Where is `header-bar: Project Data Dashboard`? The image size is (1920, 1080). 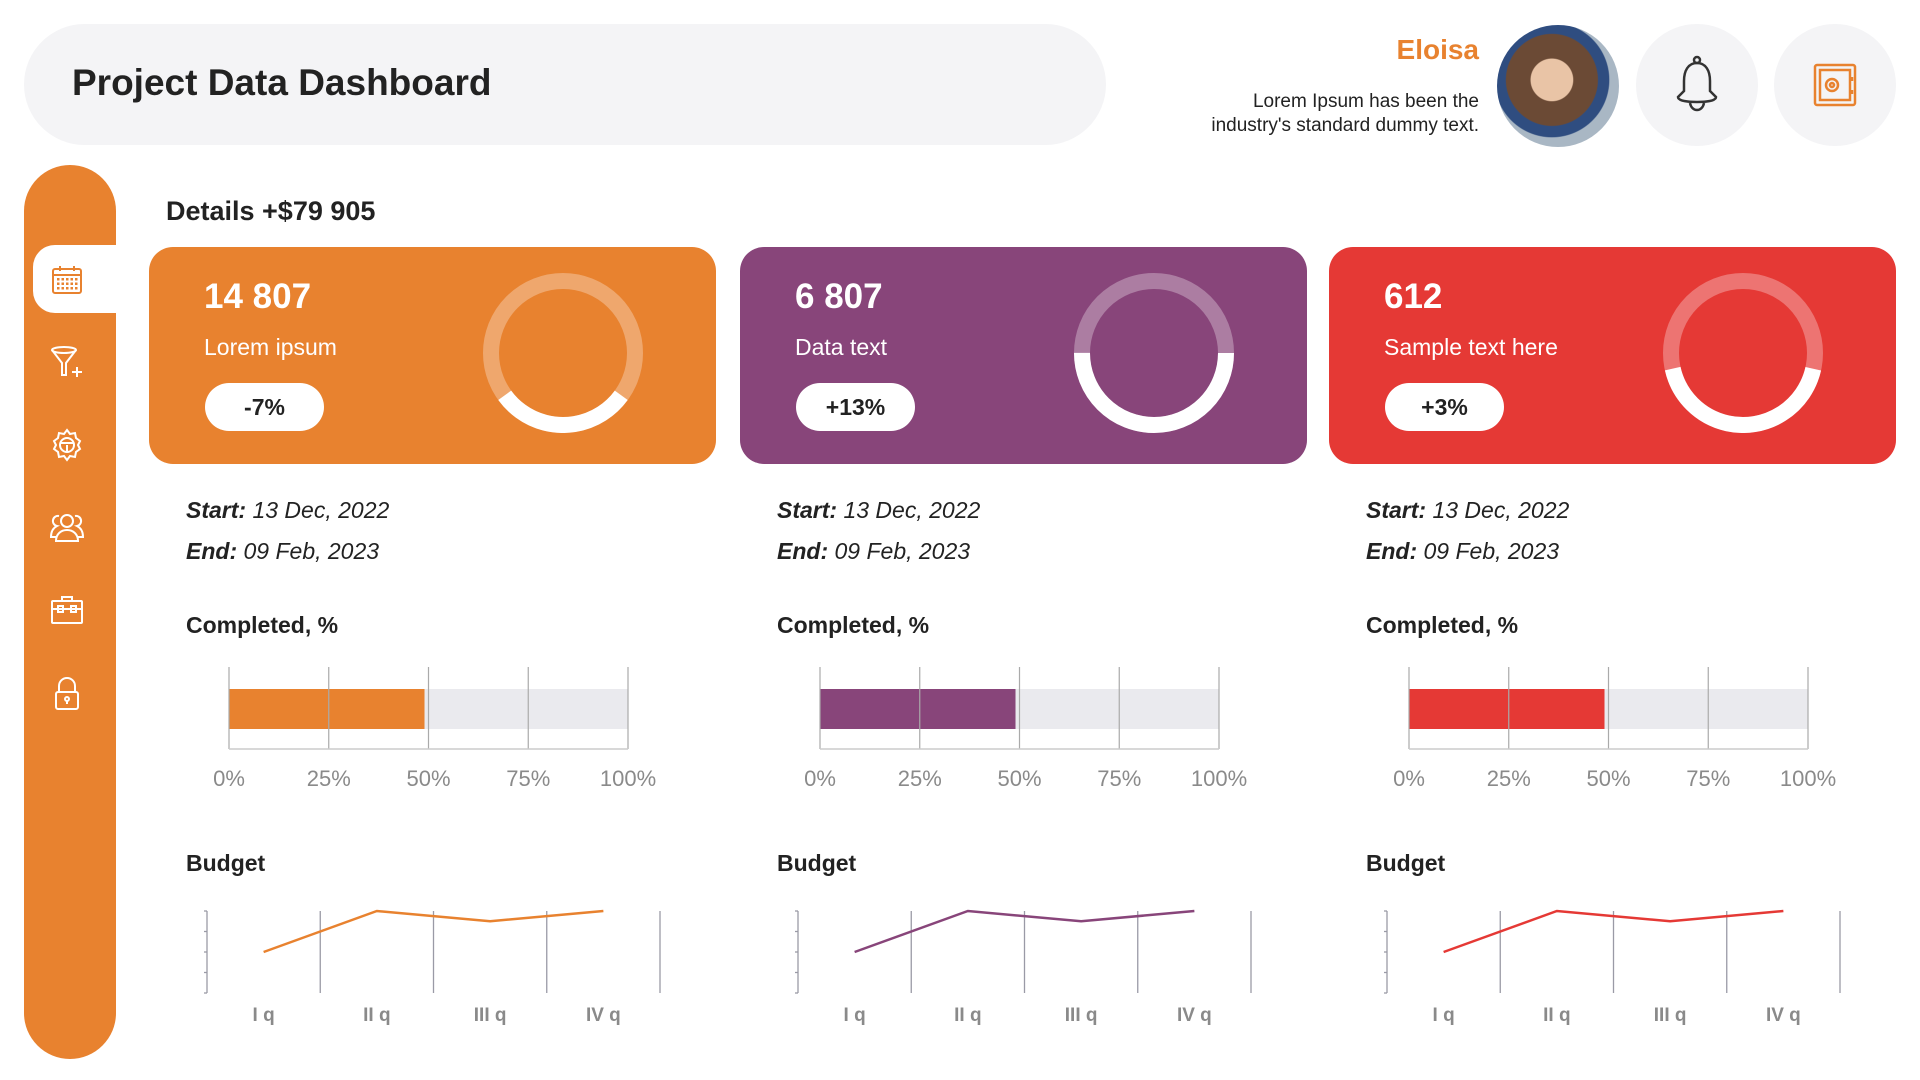
header-bar: Project Data Dashboard is located at coordinates (565, 84).